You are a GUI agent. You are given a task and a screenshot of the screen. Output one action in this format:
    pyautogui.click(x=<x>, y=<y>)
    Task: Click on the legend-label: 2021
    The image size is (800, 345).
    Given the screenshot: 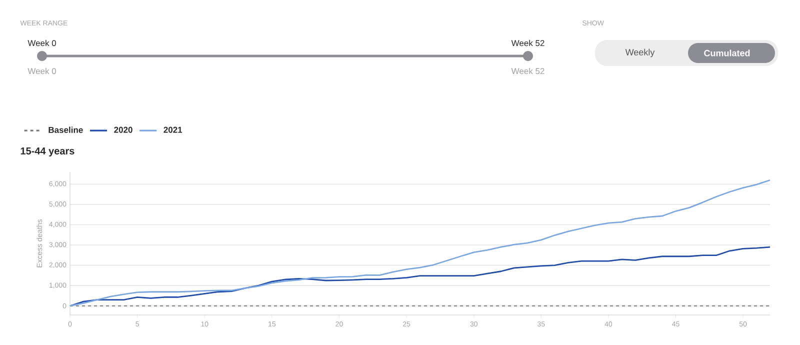 What is the action you would take?
    pyautogui.click(x=173, y=129)
    